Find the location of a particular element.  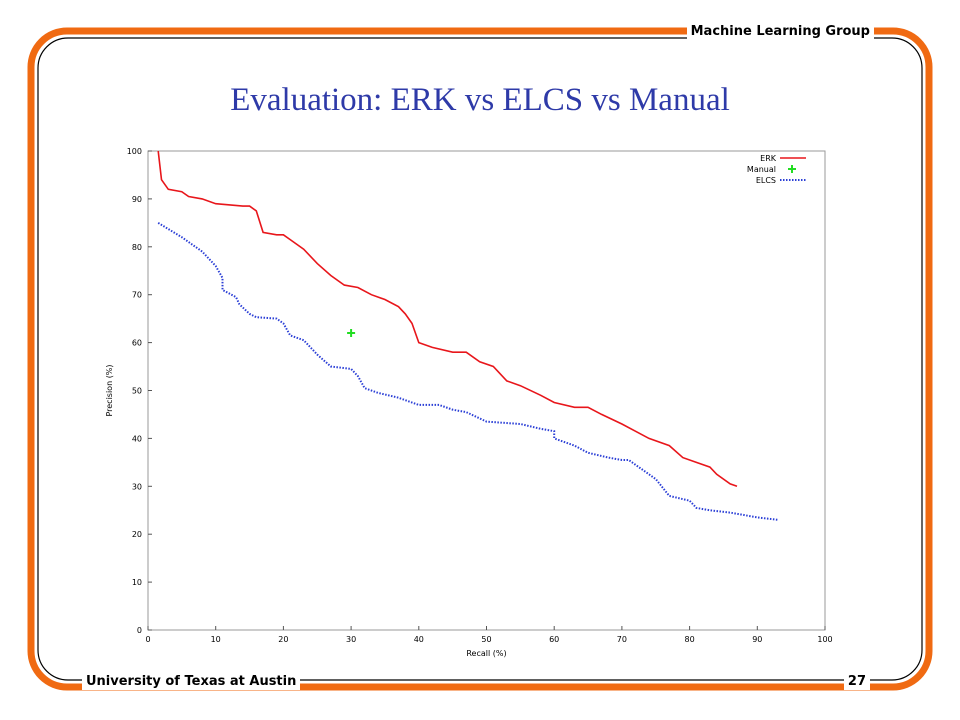

y-tick-label: 40 is located at coordinates (137, 438).